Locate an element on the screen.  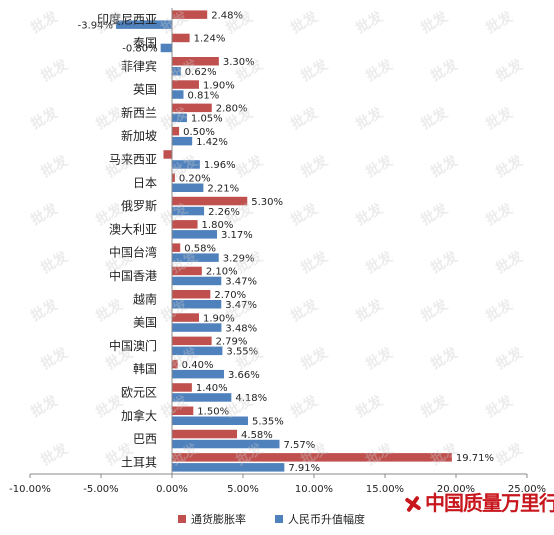
inflation-value-label: 3.30% is located at coordinates (239, 62).